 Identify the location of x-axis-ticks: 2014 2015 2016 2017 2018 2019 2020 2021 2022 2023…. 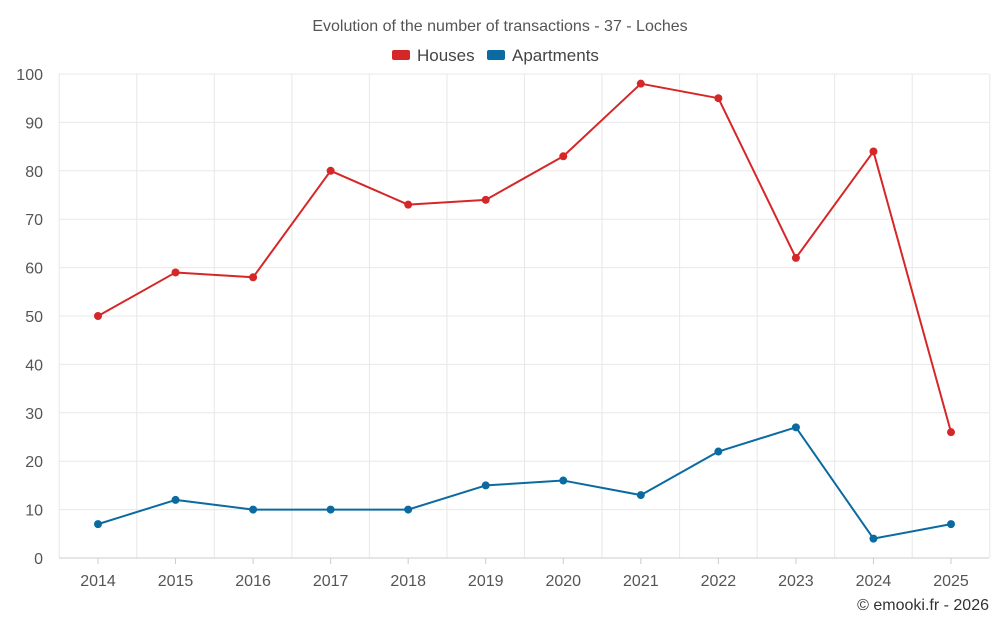
(524, 574).